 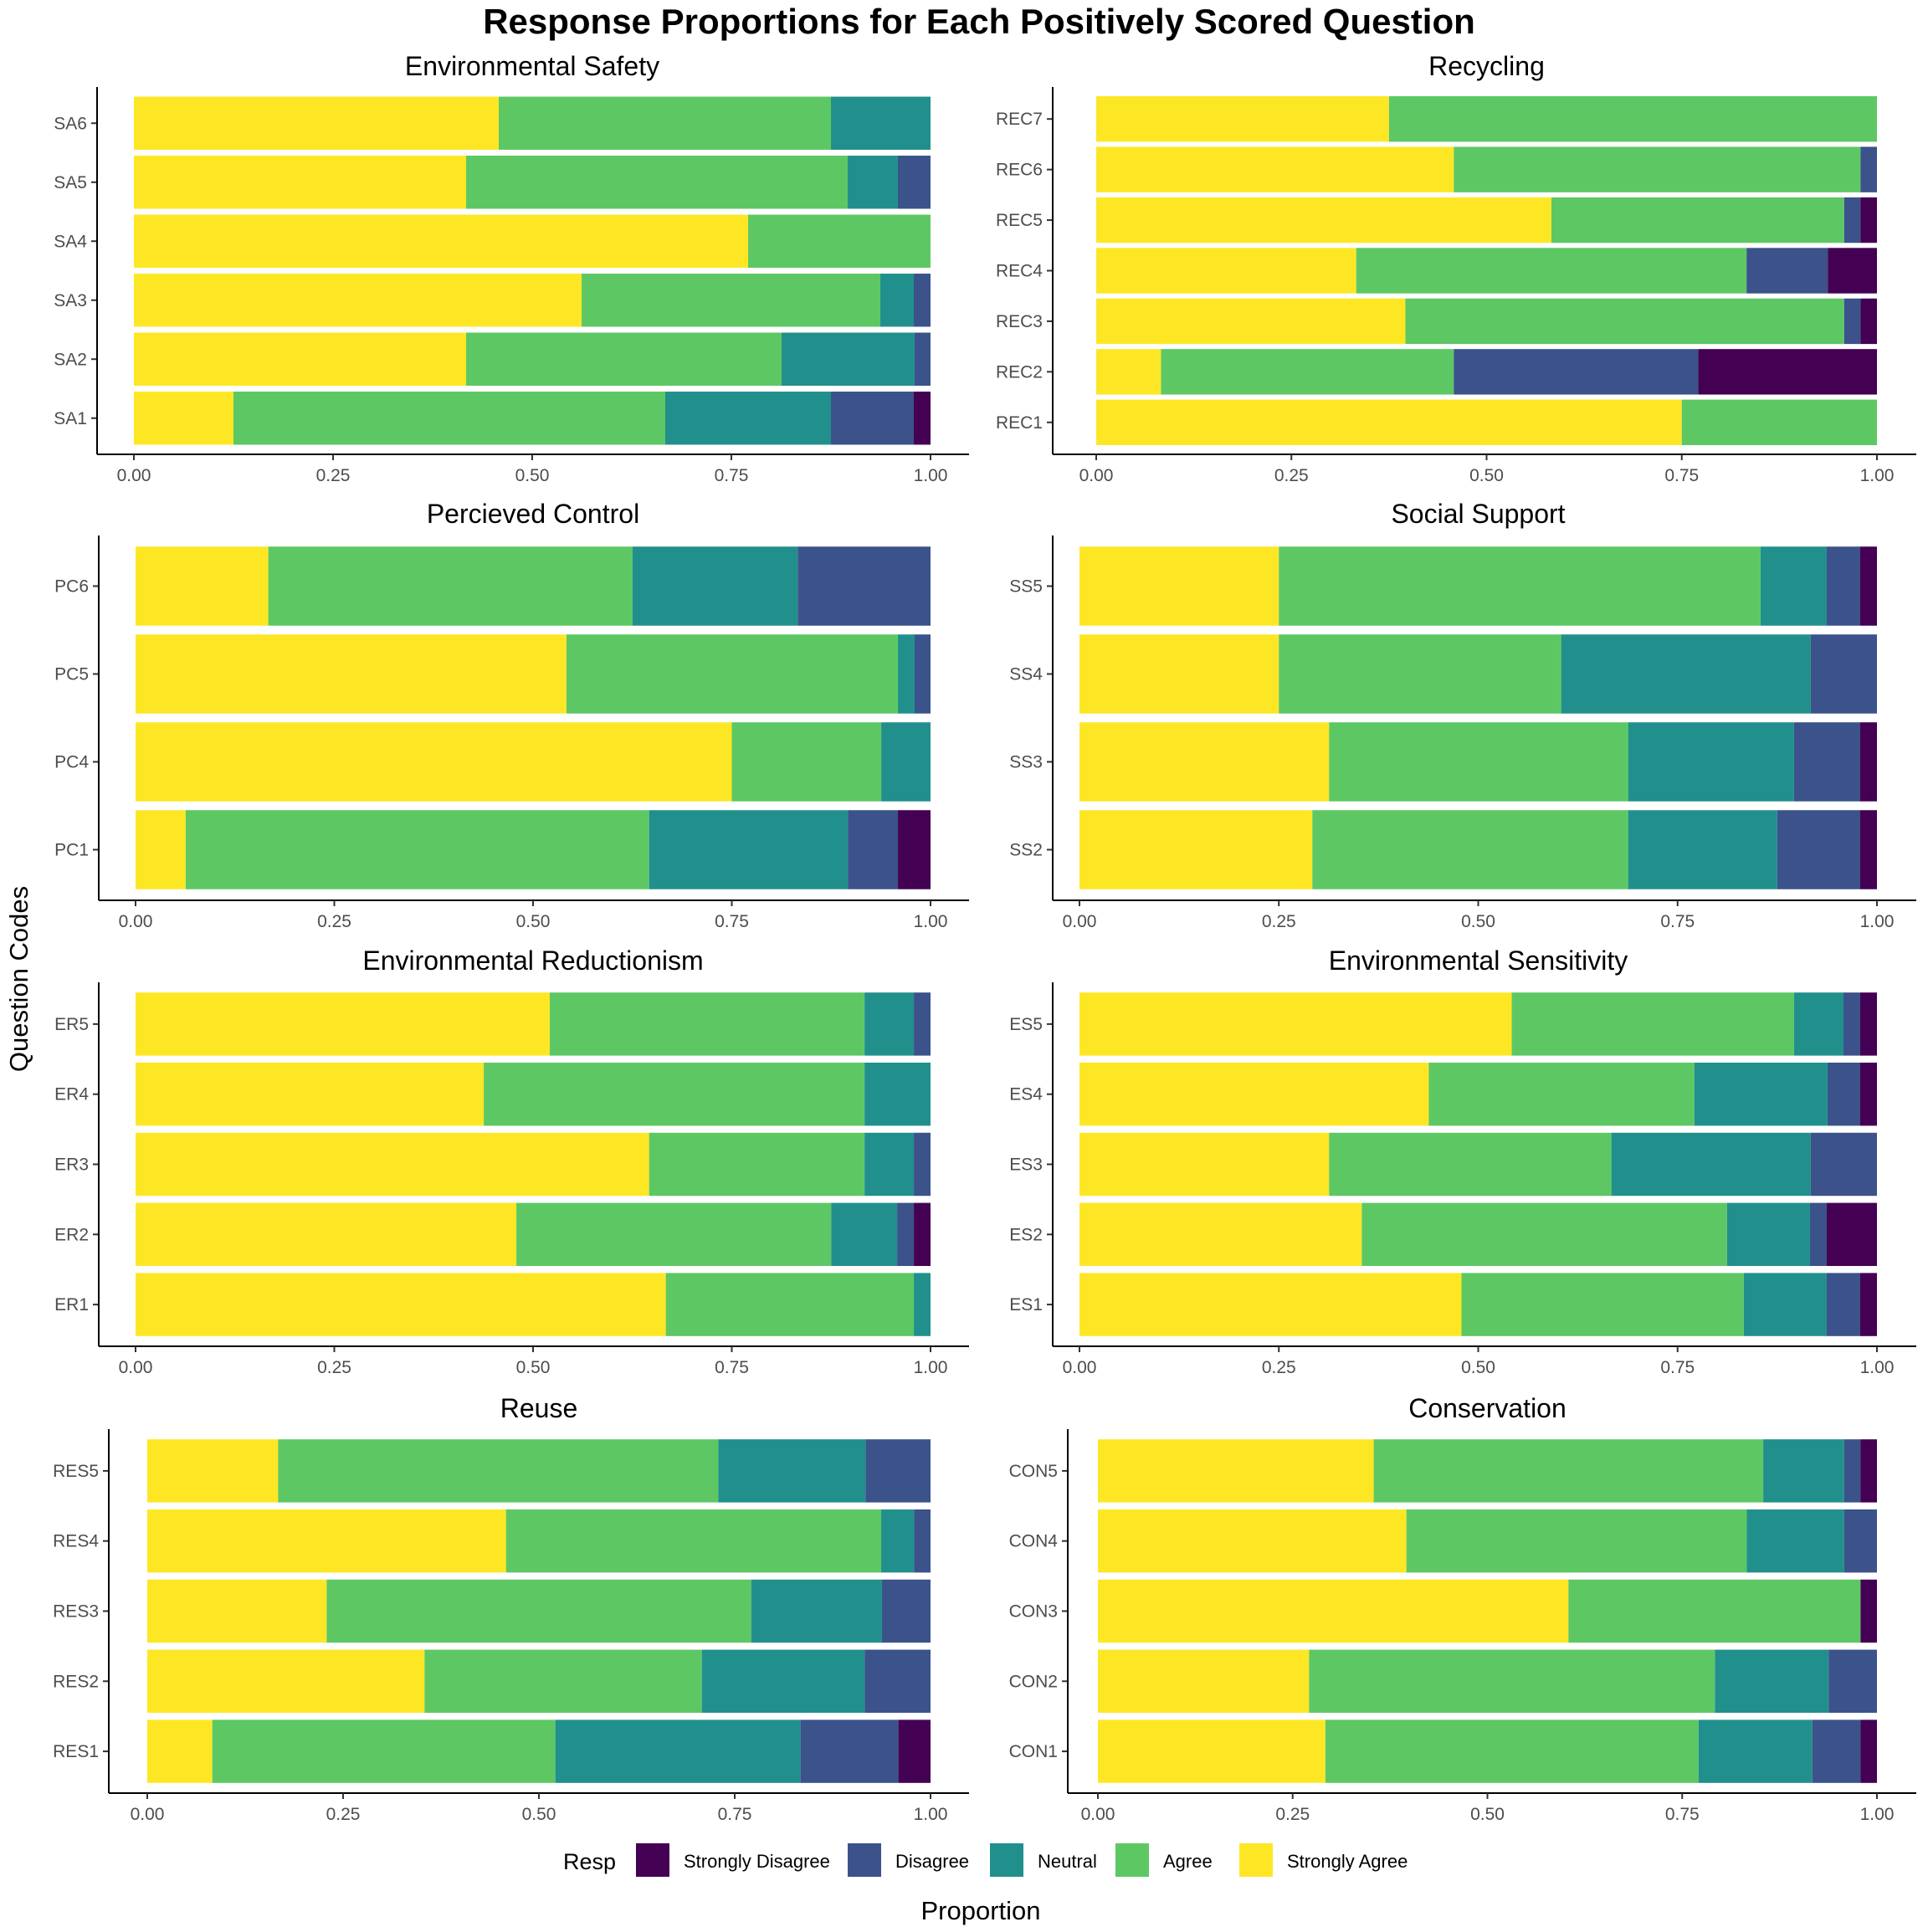 What do you see at coordinates (1026, 1094) in the screenshot?
I see `y-tick-label: ES4` at bounding box center [1026, 1094].